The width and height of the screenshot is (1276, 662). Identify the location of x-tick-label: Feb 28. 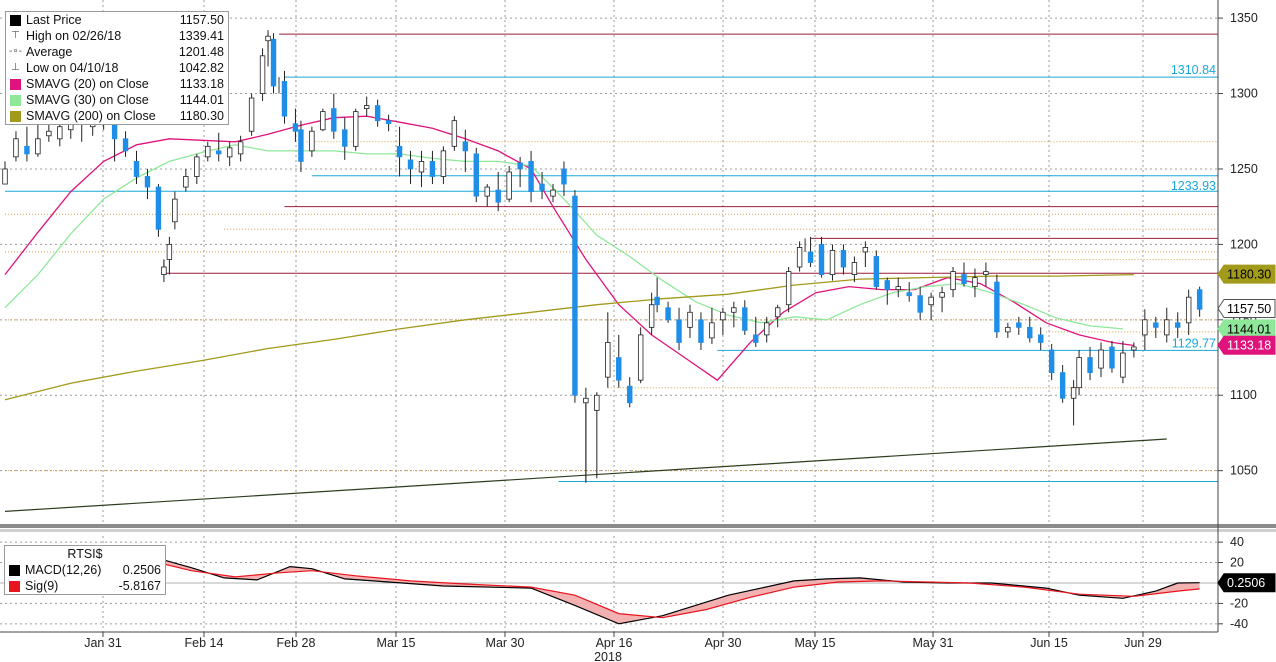
(296, 643).